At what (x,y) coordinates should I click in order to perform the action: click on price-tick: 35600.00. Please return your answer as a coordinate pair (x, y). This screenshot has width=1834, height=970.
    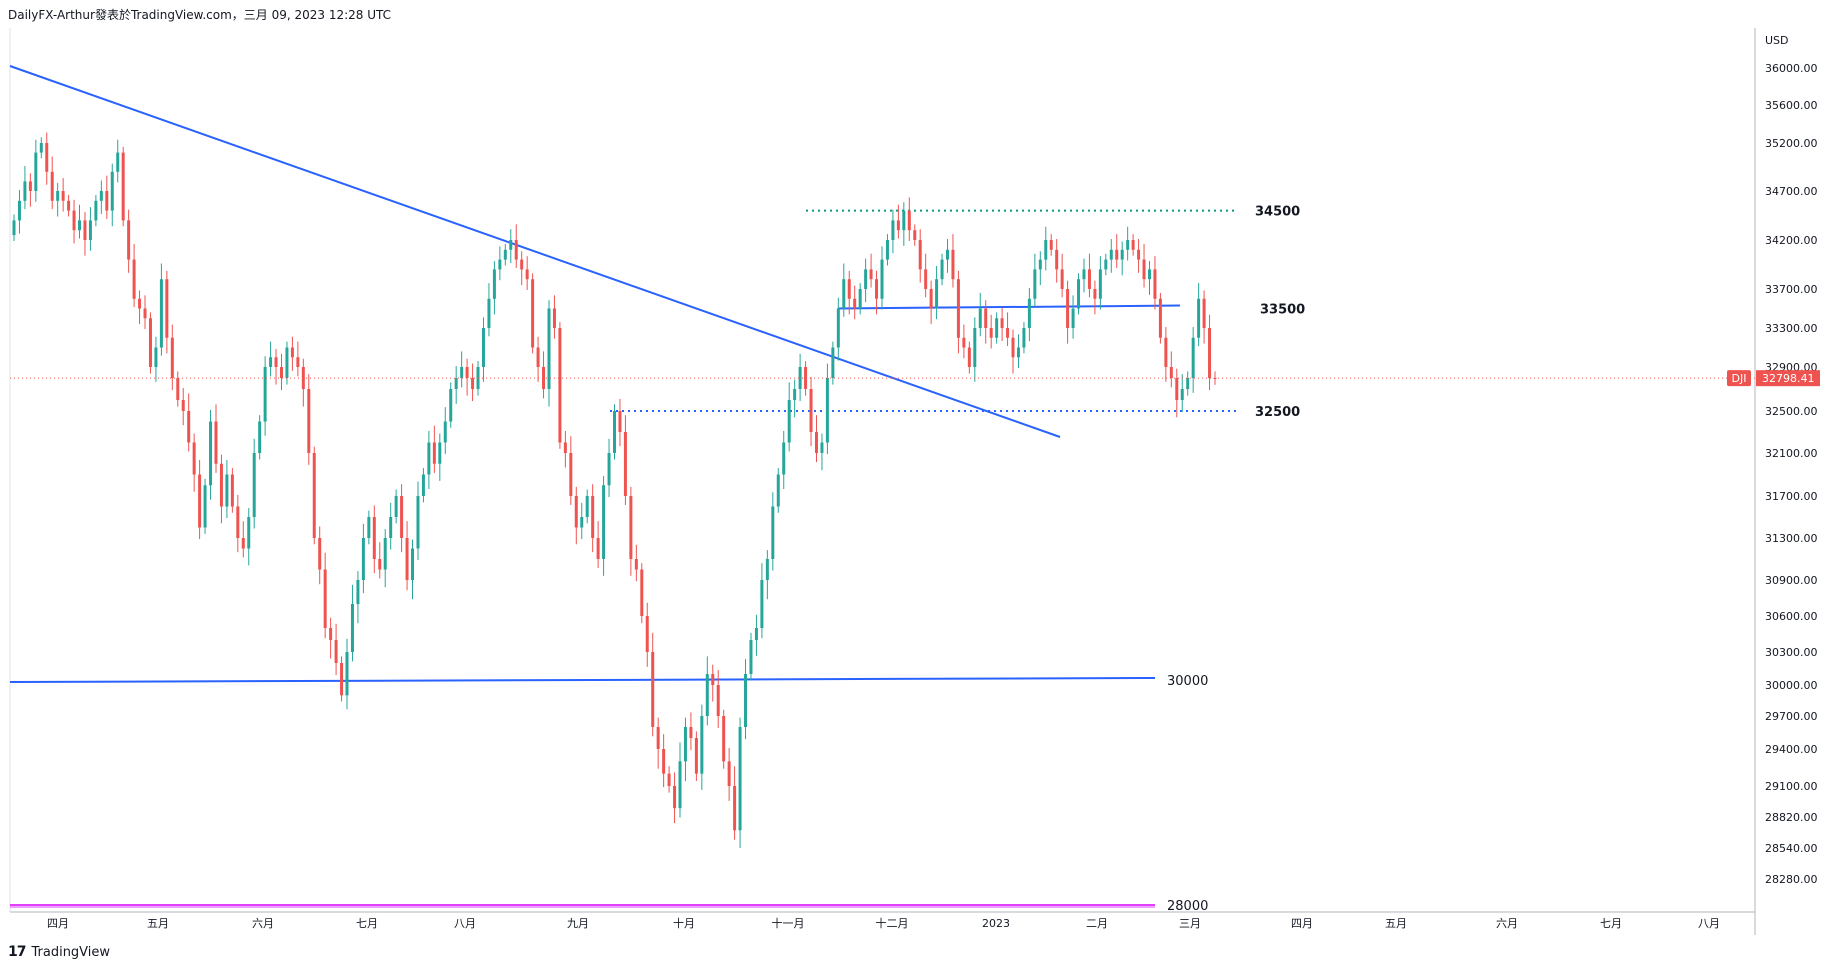
    Looking at the image, I should click on (1791, 105).